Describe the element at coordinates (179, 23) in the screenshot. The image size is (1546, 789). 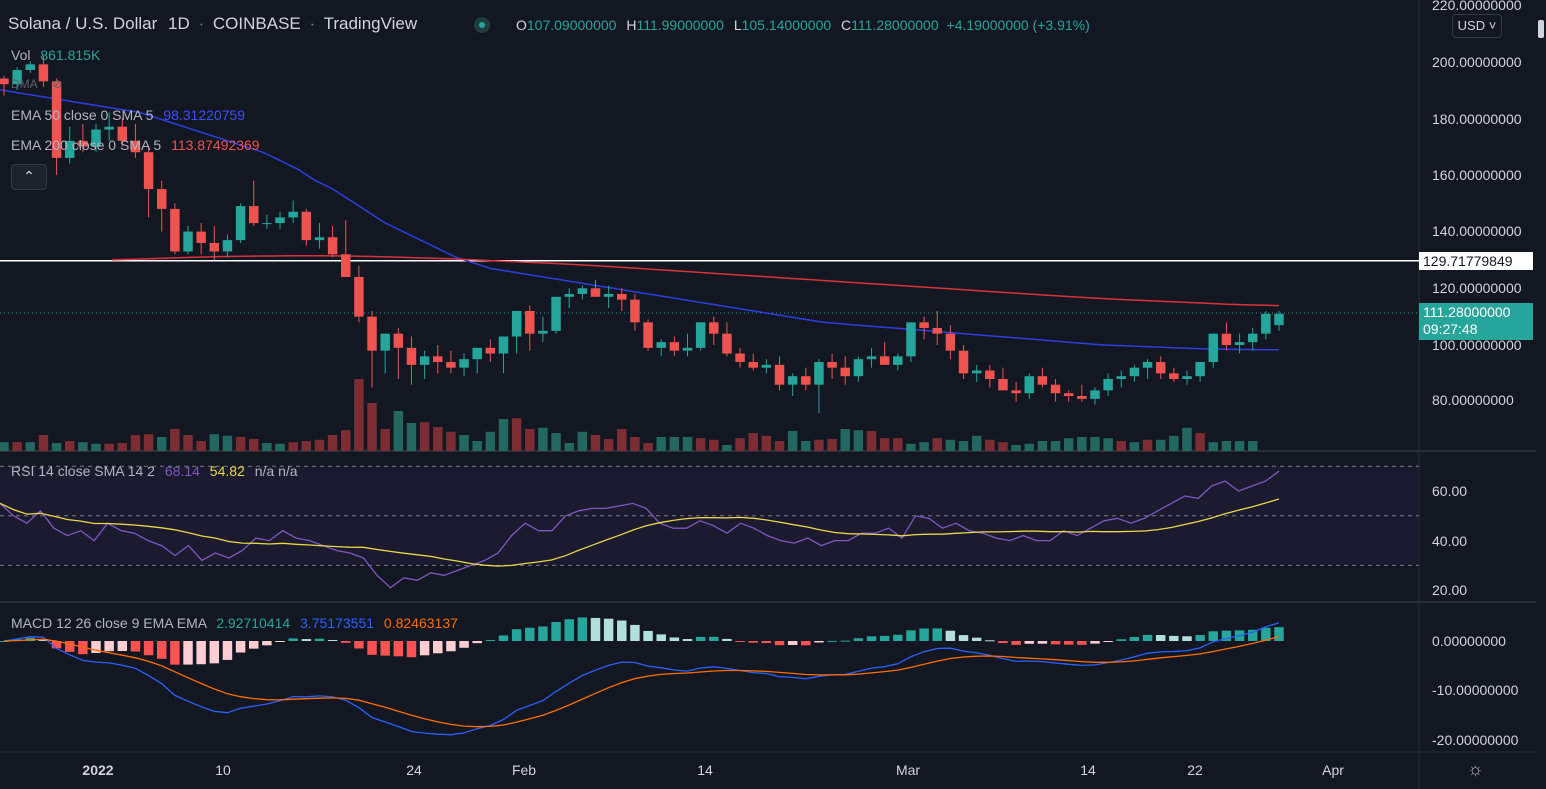
I see `interval-label: 1D` at that location.